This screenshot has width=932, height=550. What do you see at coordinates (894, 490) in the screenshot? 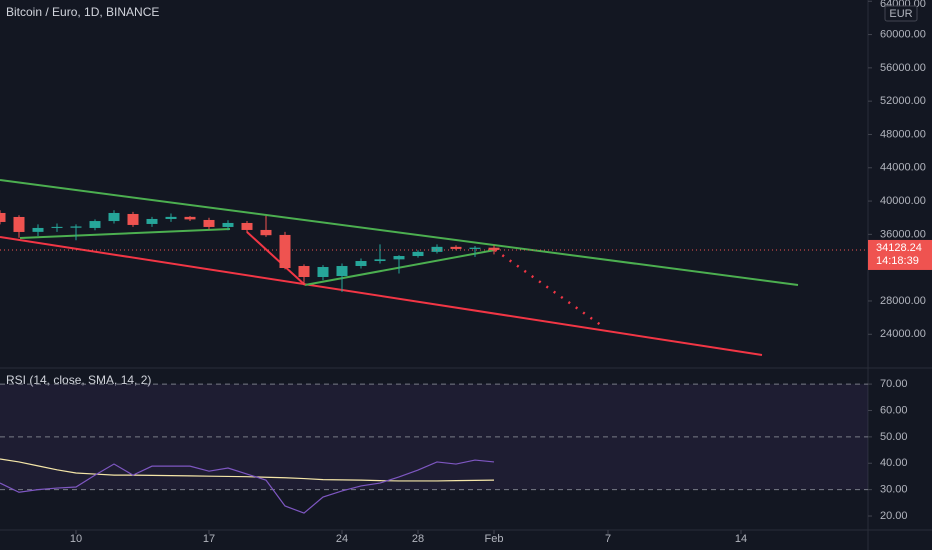
I see `y-tick-label: 30.00` at bounding box center [894, 490].